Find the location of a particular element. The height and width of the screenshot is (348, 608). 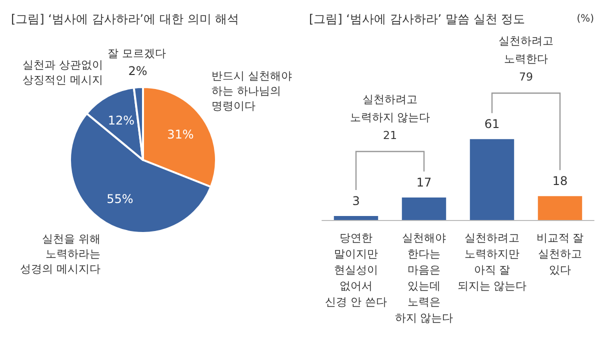

slice-label: 잘 모르겠다 is located at coordinates (137, 53).